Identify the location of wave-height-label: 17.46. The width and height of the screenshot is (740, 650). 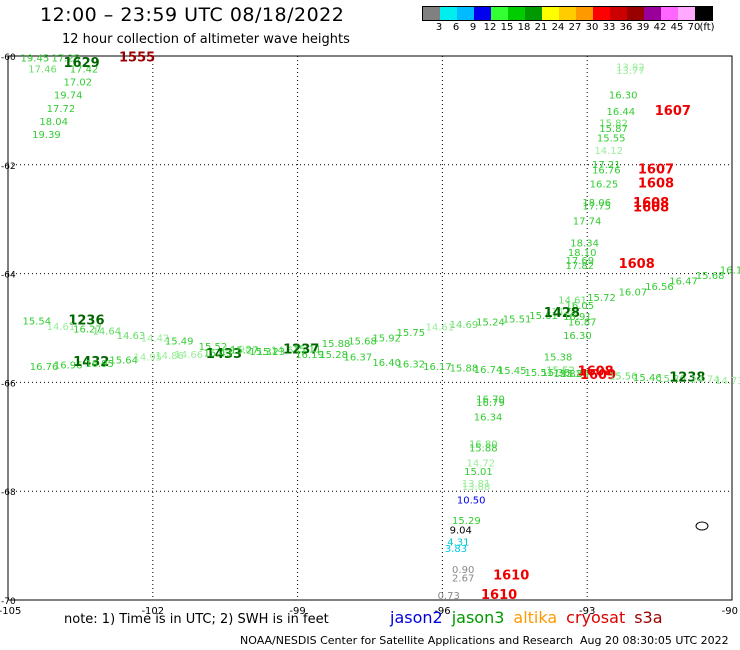
(42, 69).